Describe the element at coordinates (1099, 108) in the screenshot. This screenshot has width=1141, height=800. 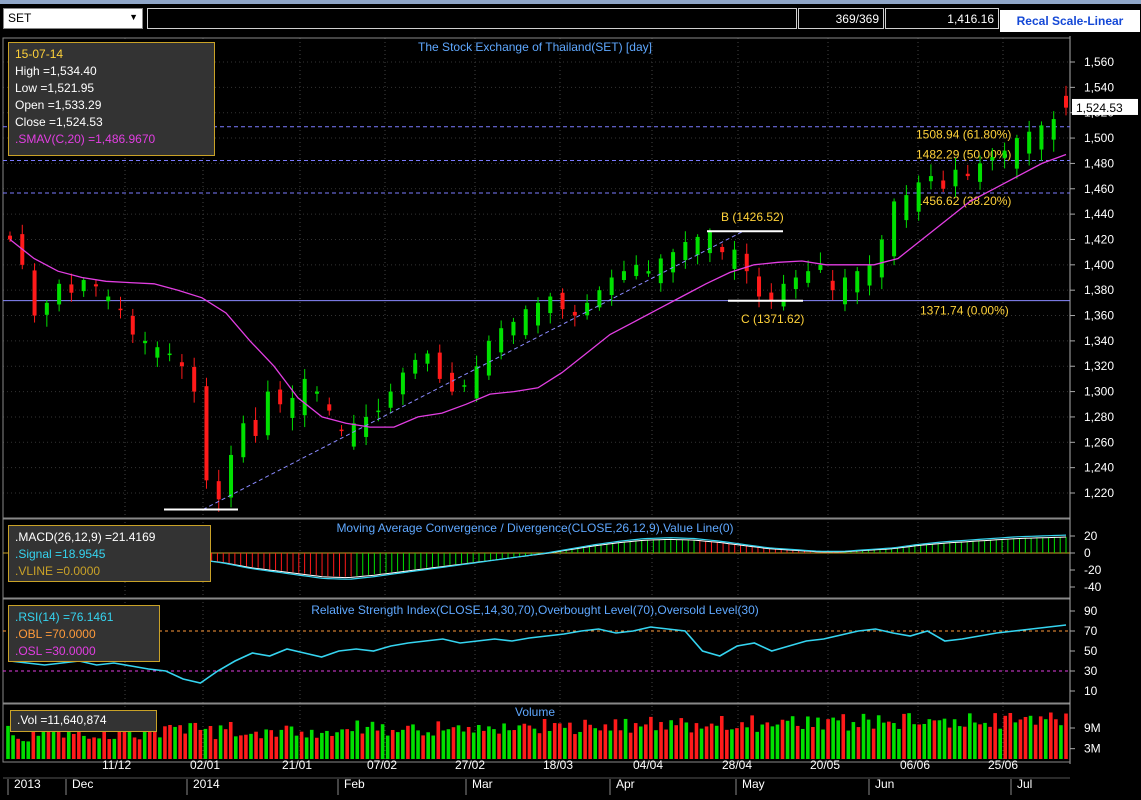
I see `last-price-label: 1,524.53` at that location.